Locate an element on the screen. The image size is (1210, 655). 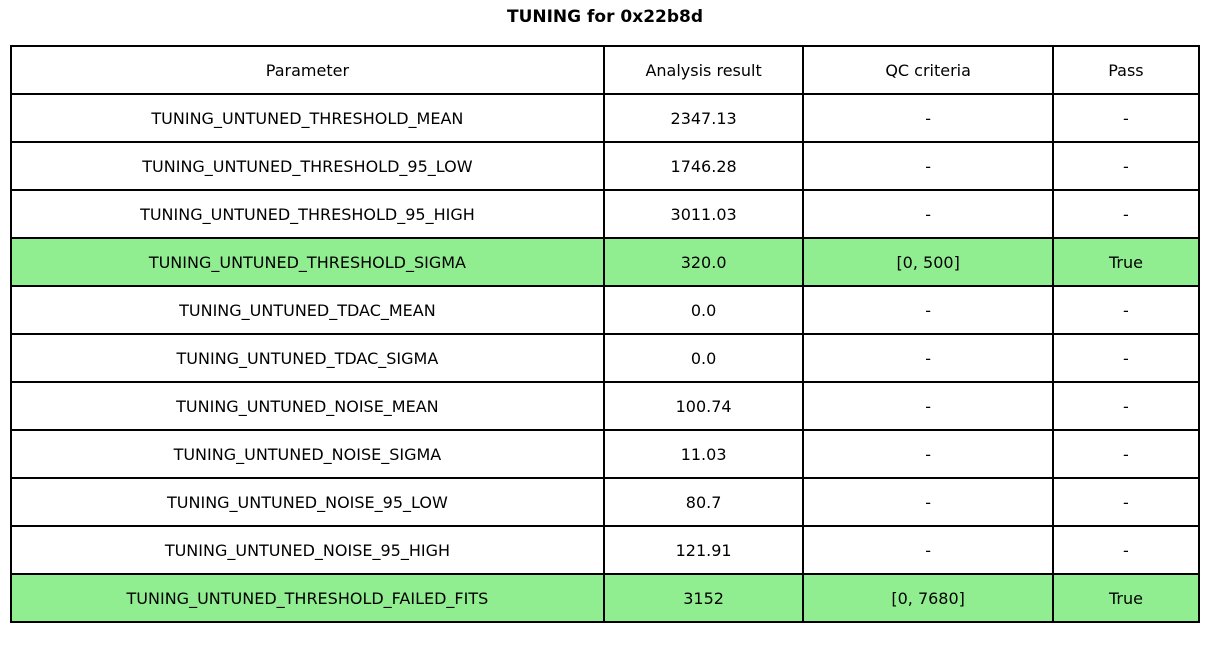
table-row: TUNING_UNTUNED_THRESHOLD_MEAN 2347.13- - is located at coordinates (605, 118).